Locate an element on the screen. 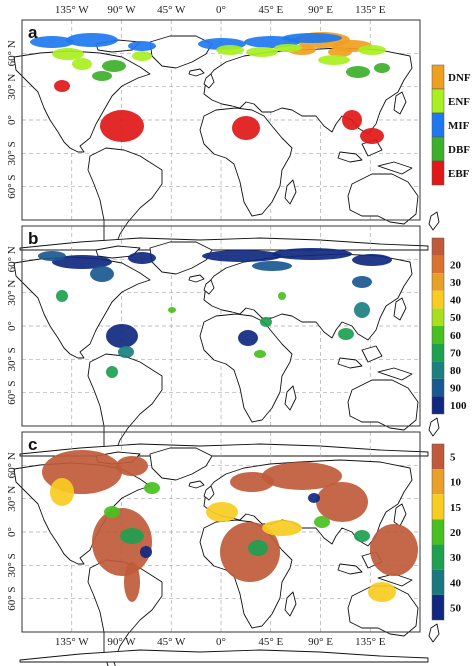  legend-label: DBF is located at coordinates (459, 150).